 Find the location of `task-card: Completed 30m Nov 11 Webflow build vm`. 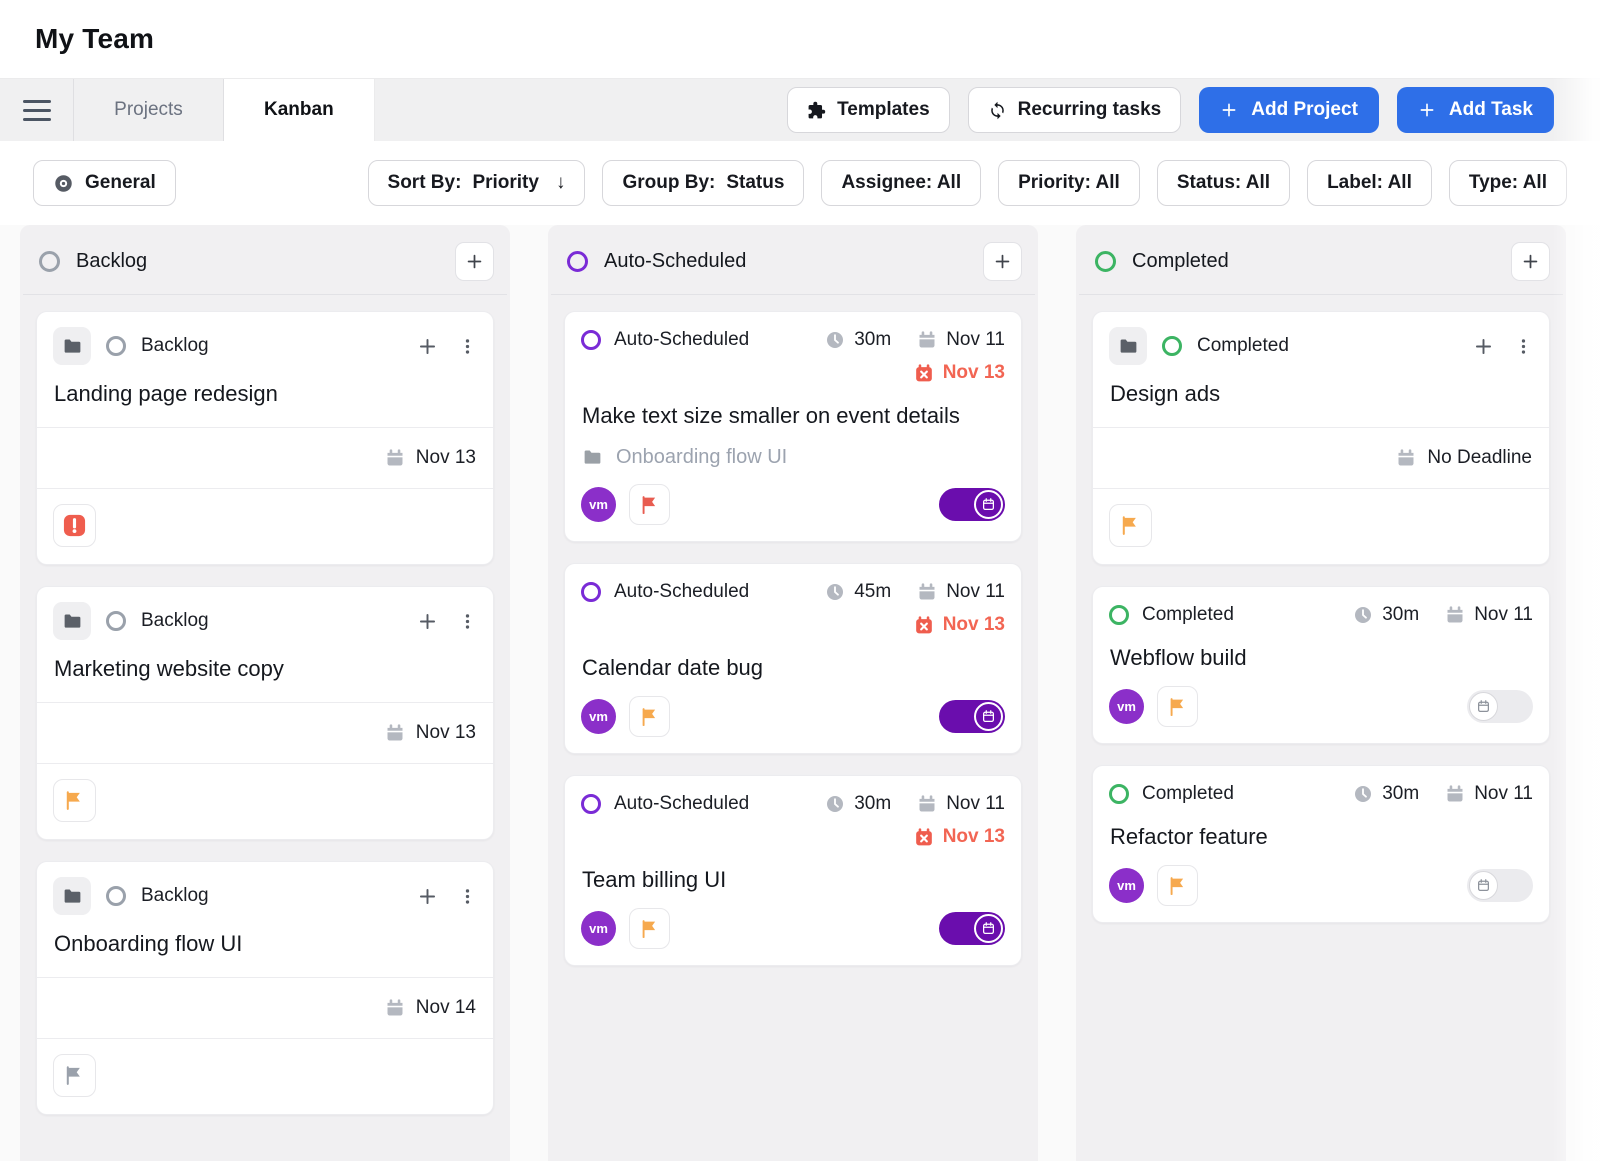

task-card: Completed 30m Nov 11 Webflow build vm is located at coordinates (1321, 665).